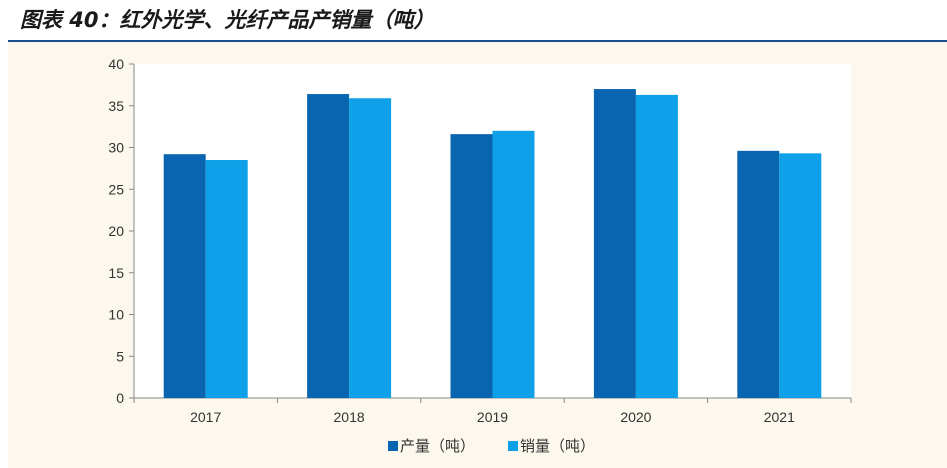 The width and height of the screenshot is (947, 468). What do you see at coordinates (557, 446) in the screenshot?
I see `legend-label-2: 销量（吨）` at bounding box center [557, 446].